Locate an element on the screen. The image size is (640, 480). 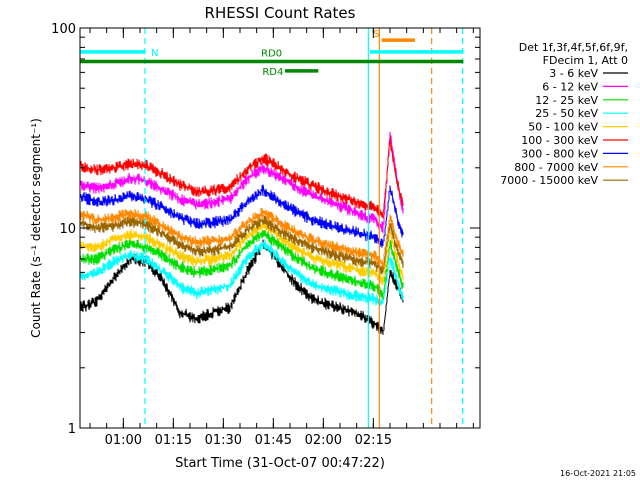
status-bar-label-RD0: RD0 is located at coordinates (271, 53).